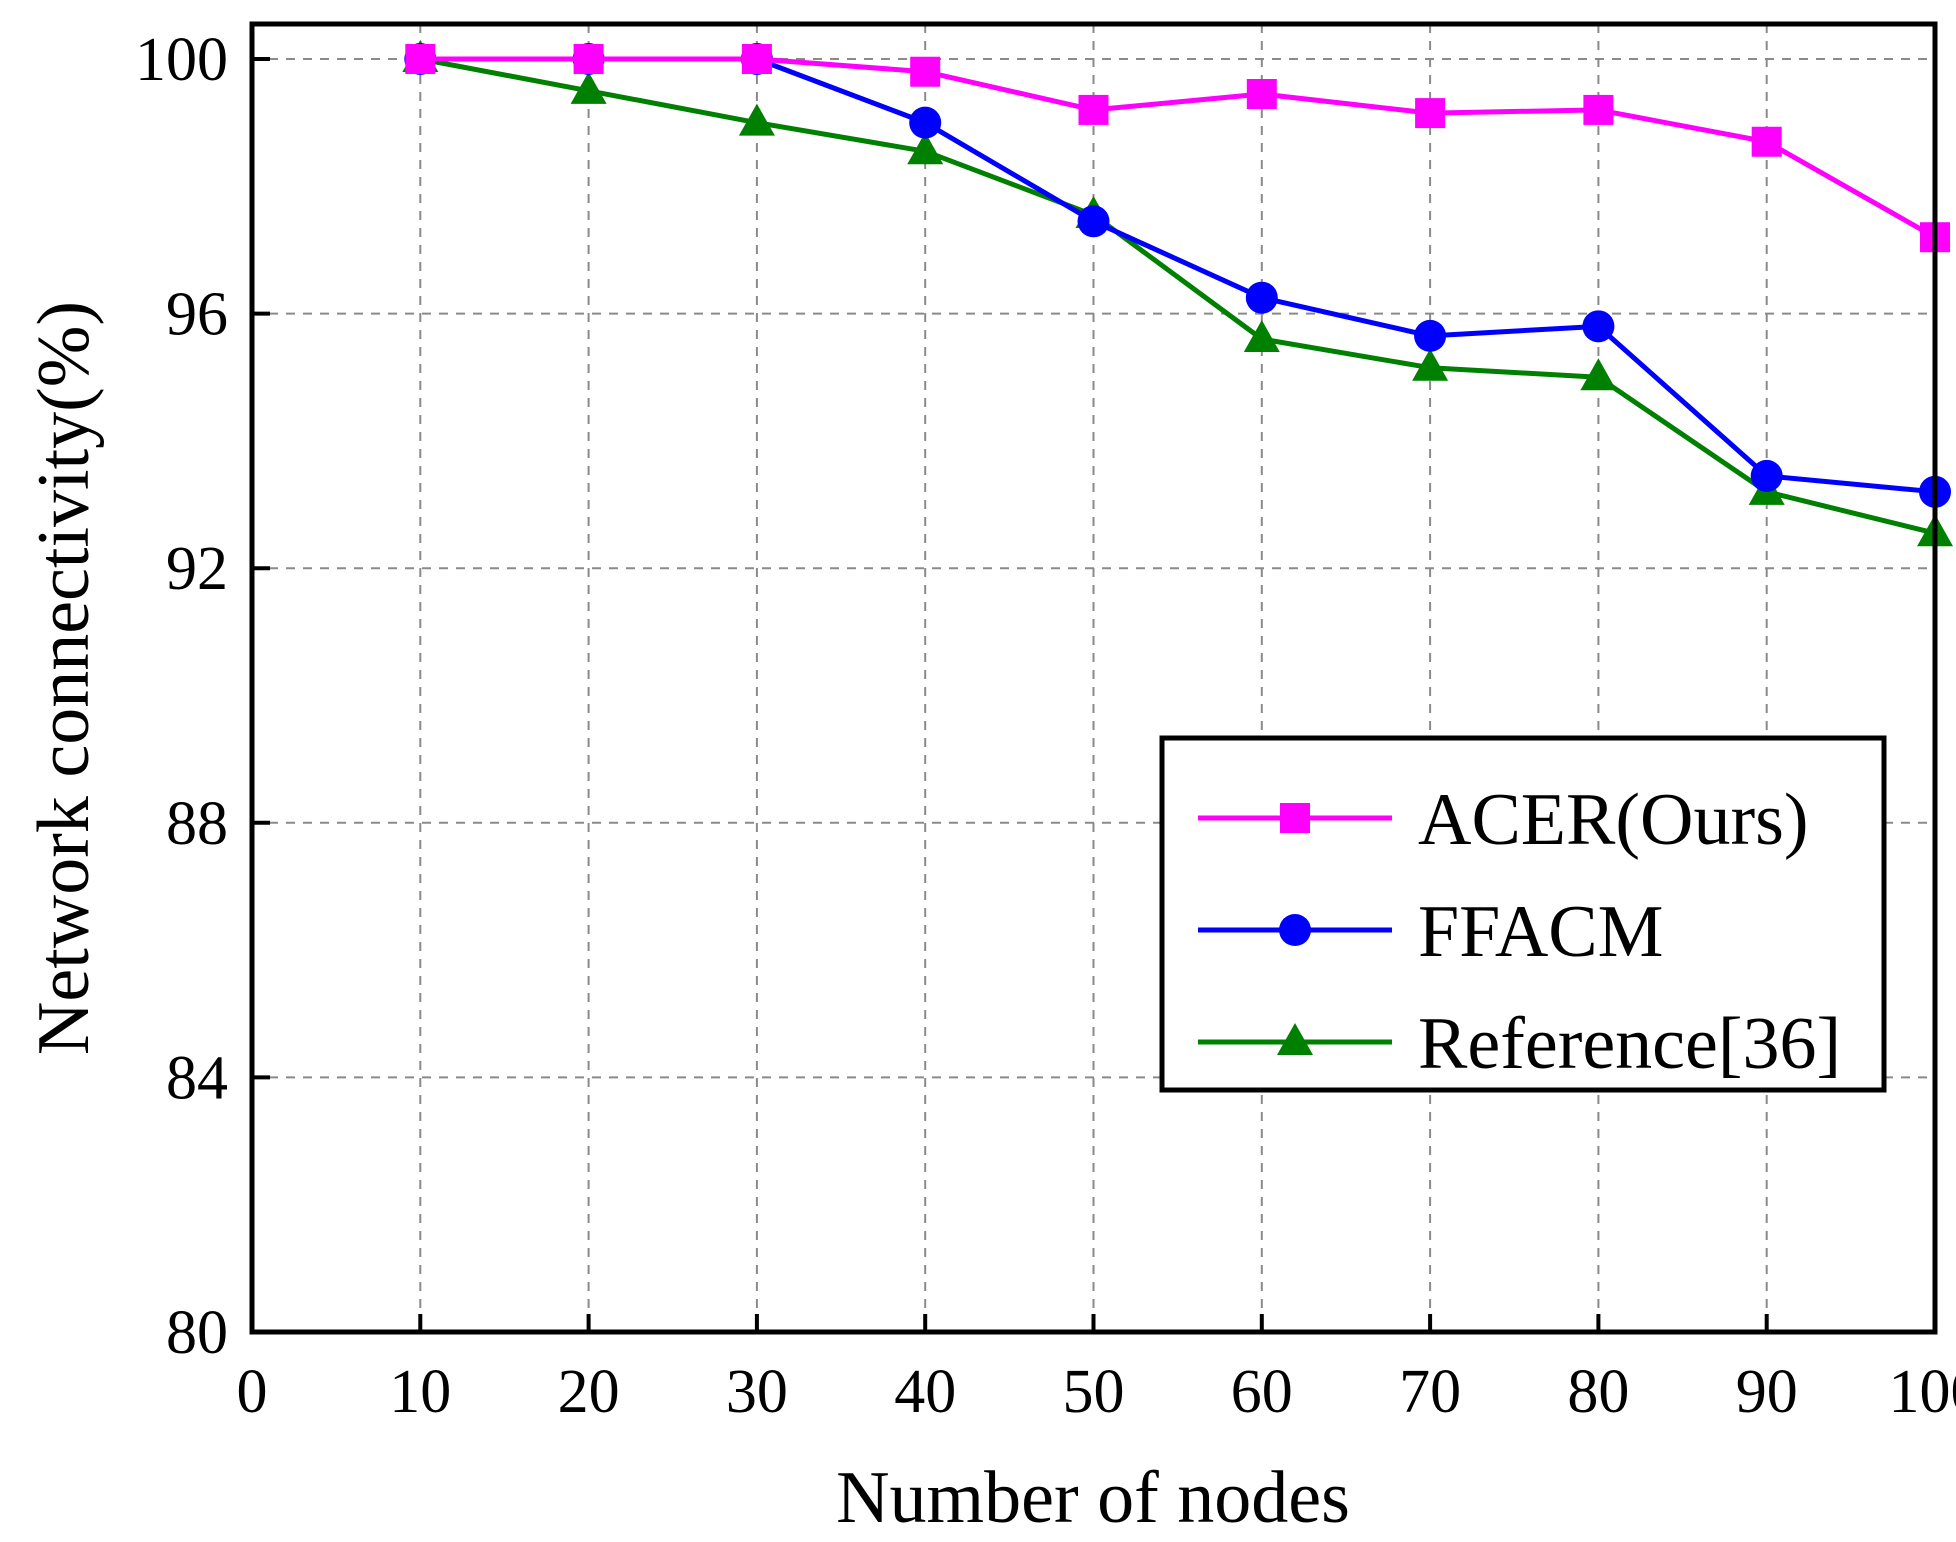 This screenshot has height=1542, width=1956. What do you see at coordinates (1922, 1392) in the screenshot?
I see `x-tick-label: 100` at bounding box center [1922, 1392].